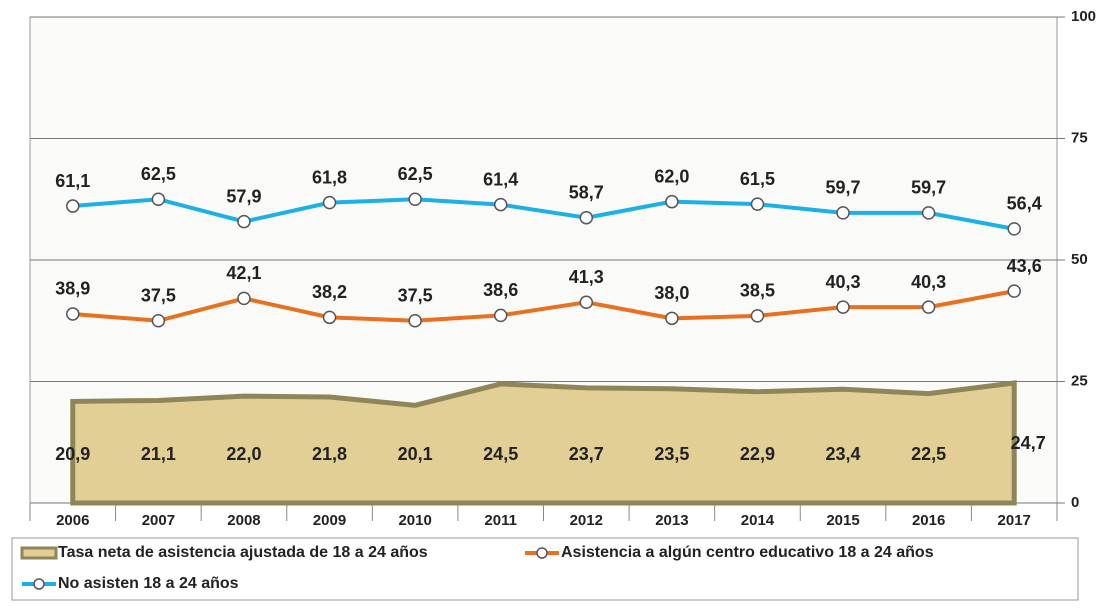  Describe the element at coordinates (243, 454) in the screenshot. I see `data-label: 22,0` at that location.